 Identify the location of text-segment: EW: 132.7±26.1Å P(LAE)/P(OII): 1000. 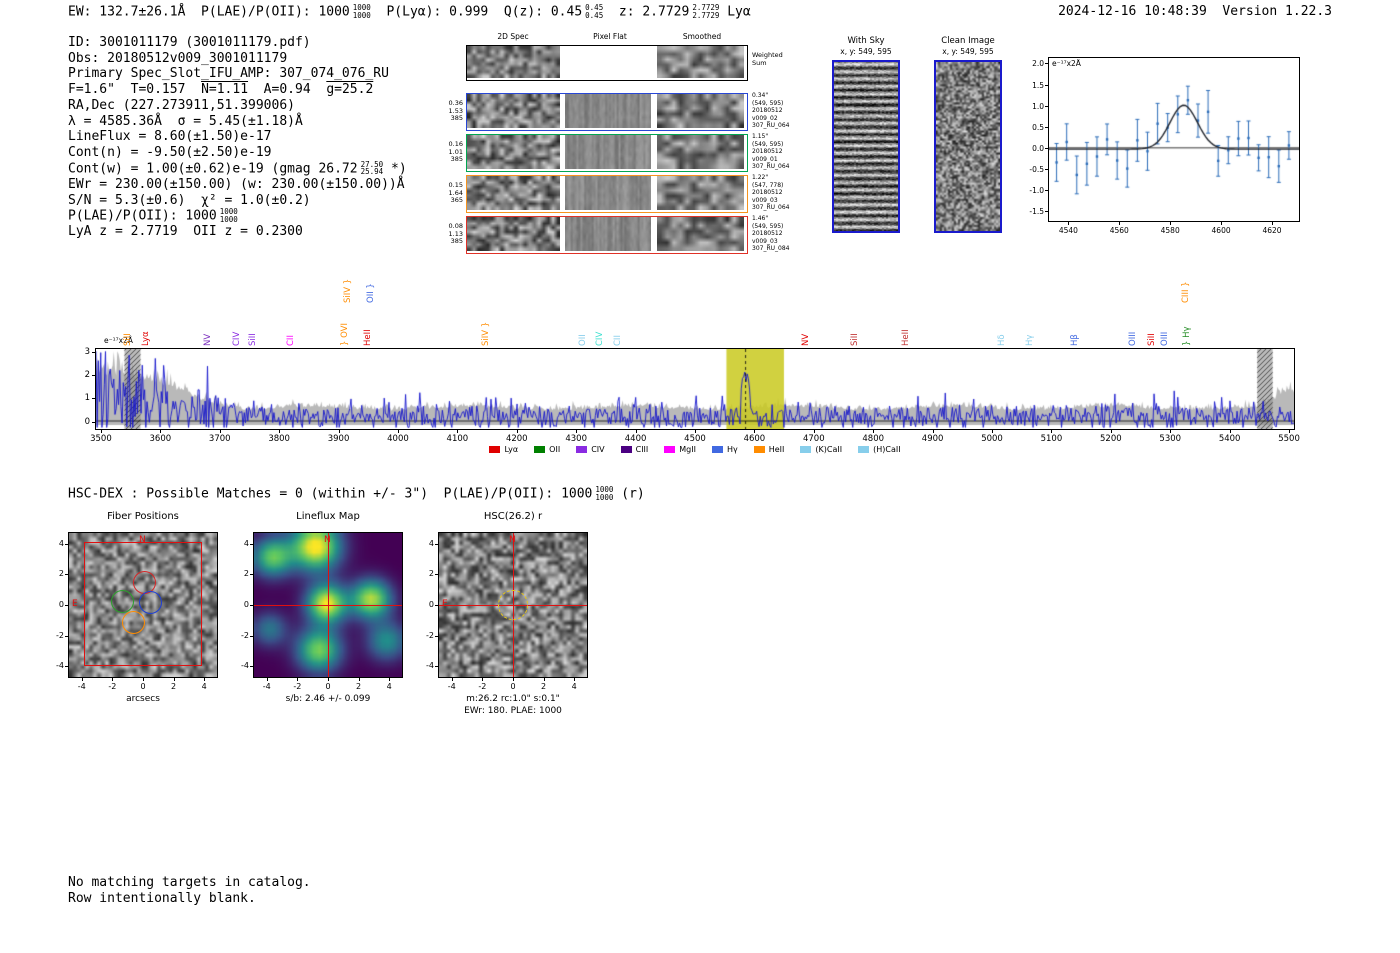
(209, 12).